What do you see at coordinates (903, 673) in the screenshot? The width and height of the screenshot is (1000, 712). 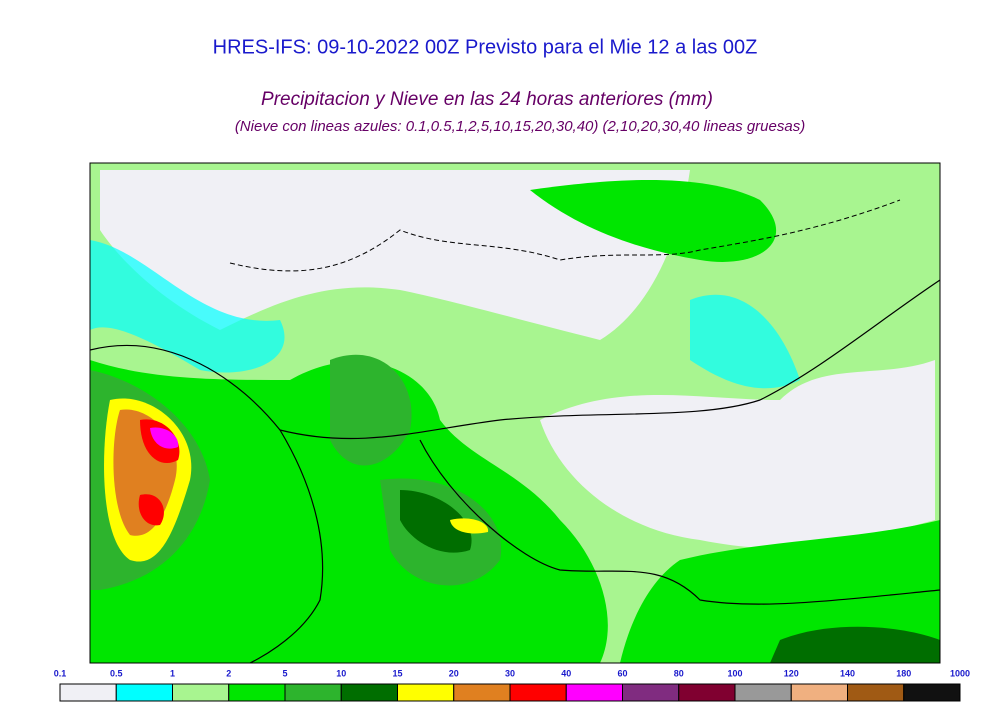 I see `color-label: 180` at bounding box center [903, 673].